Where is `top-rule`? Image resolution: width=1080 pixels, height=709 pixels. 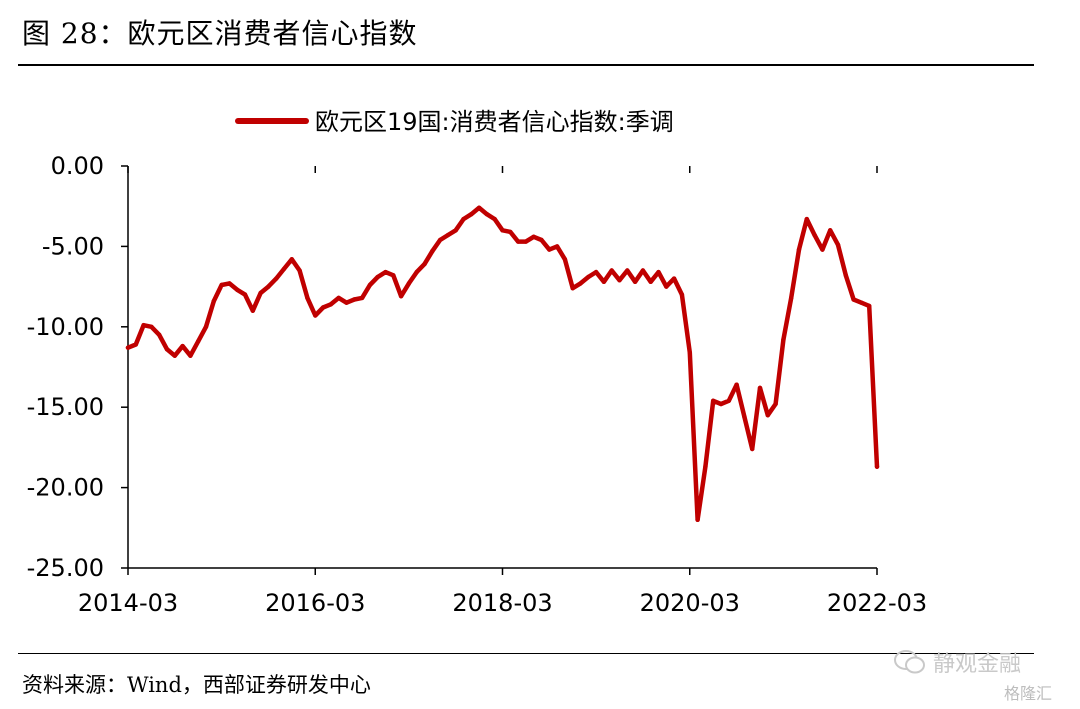 top-rule is located at coordinates (526, 65).